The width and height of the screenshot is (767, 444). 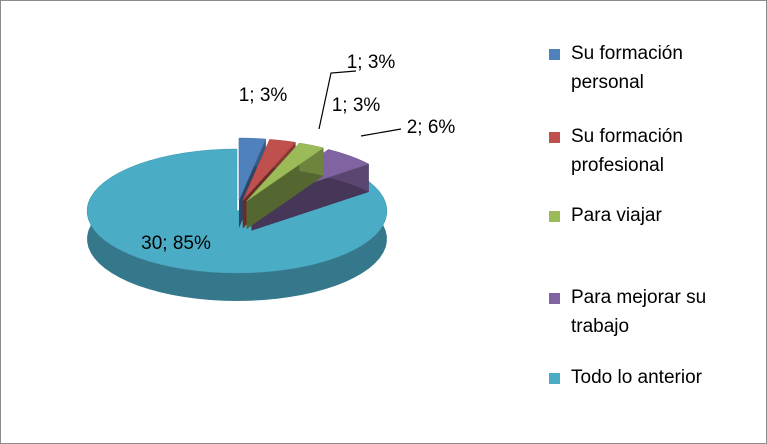 I want to click on legend-label: Su formación personal, so click(x=627, y=68).